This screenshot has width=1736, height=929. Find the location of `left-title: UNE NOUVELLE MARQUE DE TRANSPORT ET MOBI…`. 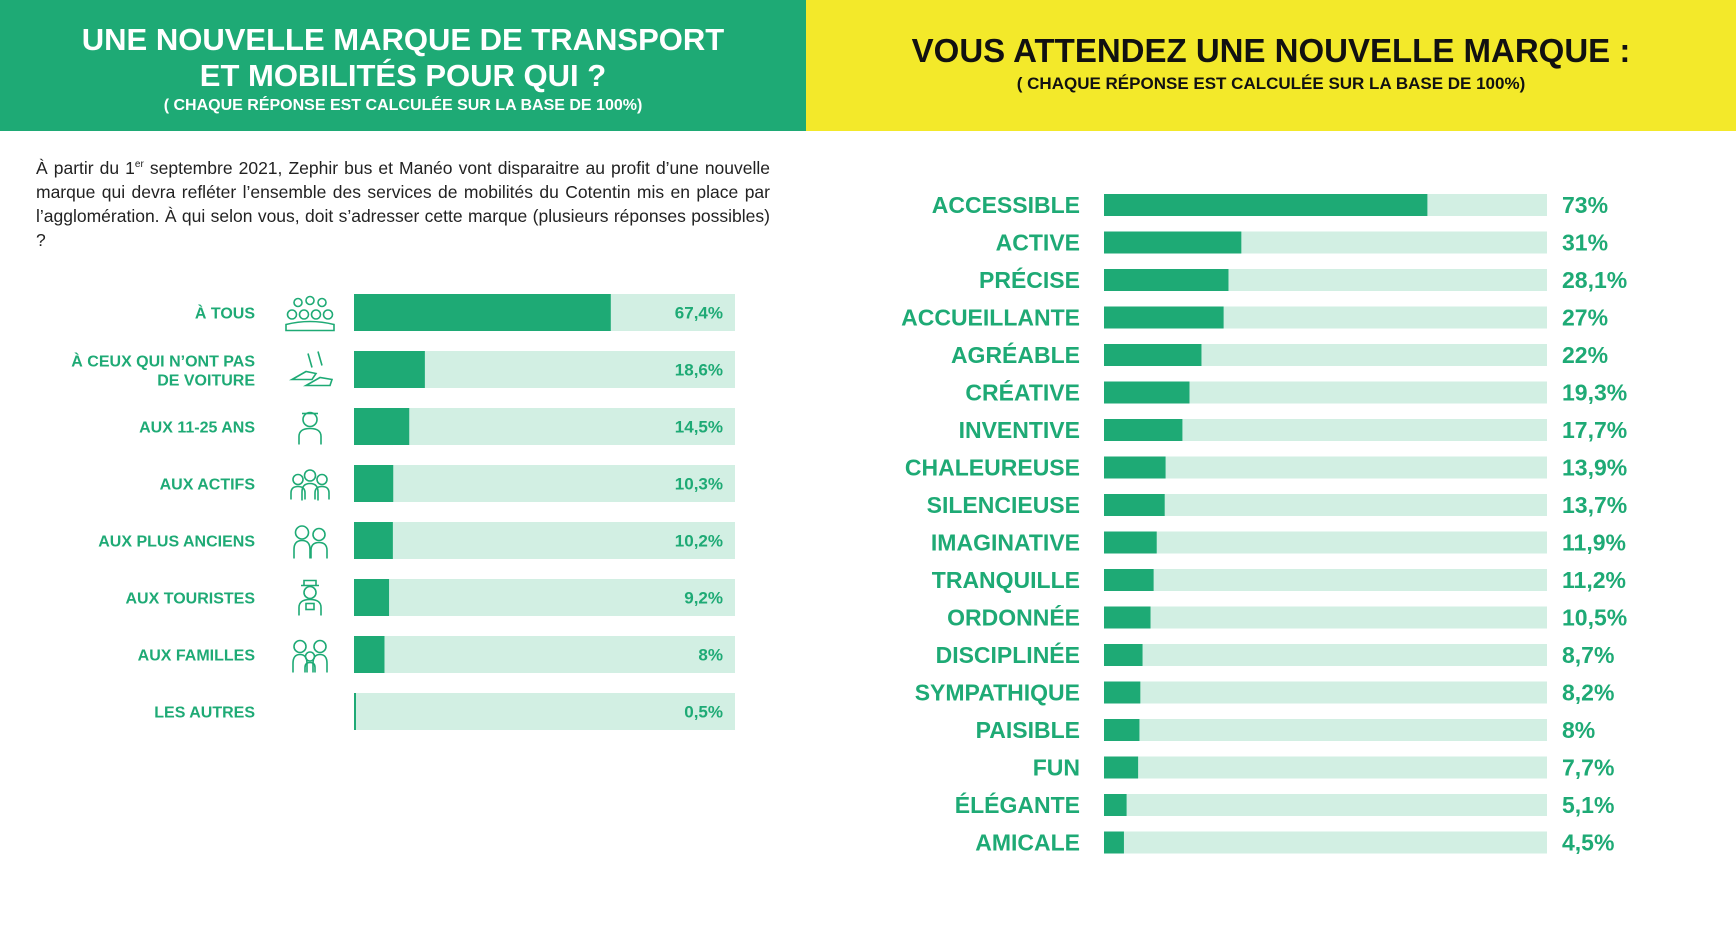

left-title: UNE NOUVELLE MARQUE DE TRANSPORT ET MOBI… is located at coordinates (403, 58).